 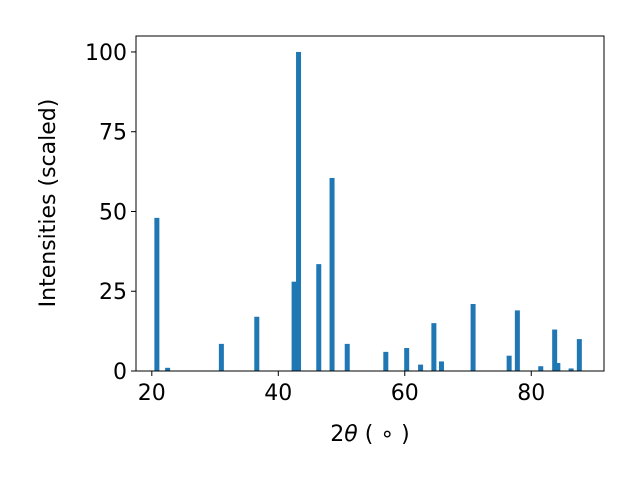 What do you see at coordinates (152, 393) in the screenshot?
I see `x-tick-label: 20` at bounding box center [152, 393].